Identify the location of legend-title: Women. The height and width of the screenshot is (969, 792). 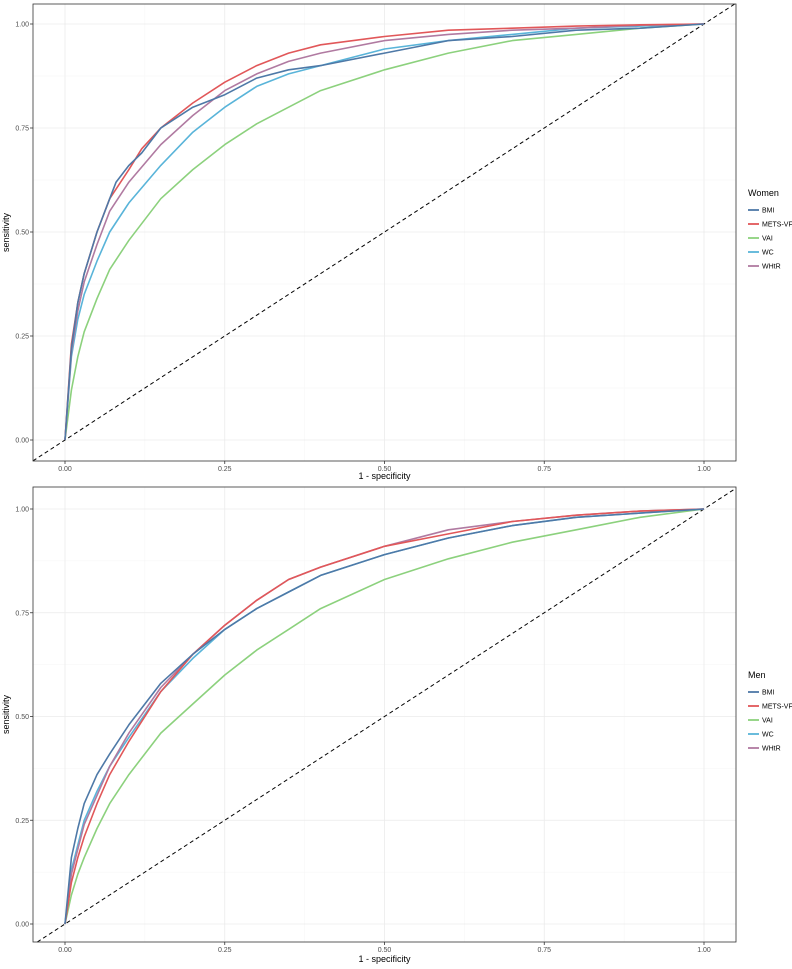
(763, 193).